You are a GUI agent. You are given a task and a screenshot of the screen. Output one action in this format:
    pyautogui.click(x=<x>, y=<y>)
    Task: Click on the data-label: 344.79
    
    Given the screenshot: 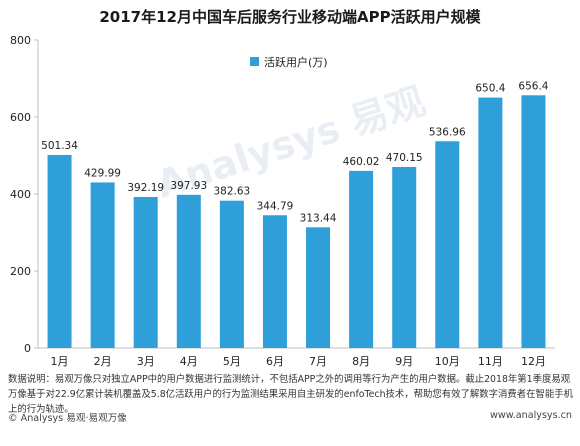 What is the action you would take?
    pyautogui.click(x=275, y=206)
    